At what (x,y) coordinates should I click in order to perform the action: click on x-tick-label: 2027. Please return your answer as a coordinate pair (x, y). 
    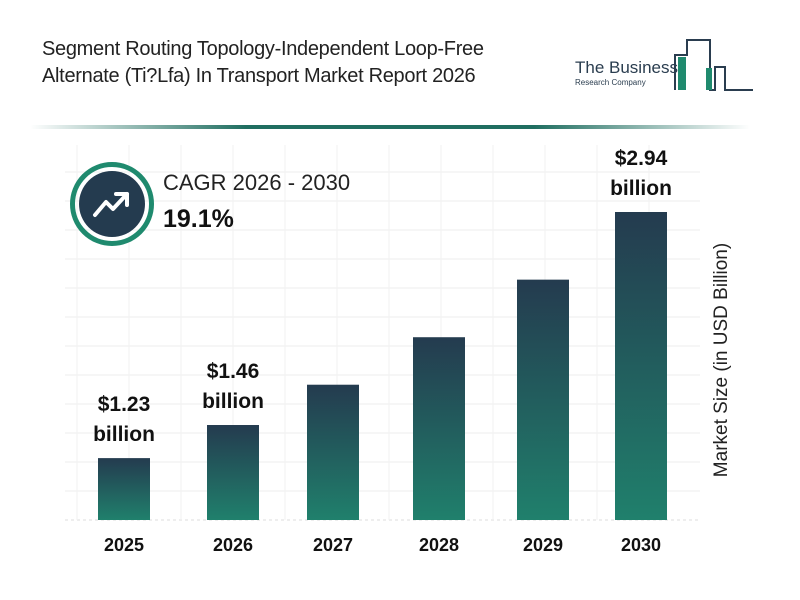
    Looking at the image, I should click on (333, 545).